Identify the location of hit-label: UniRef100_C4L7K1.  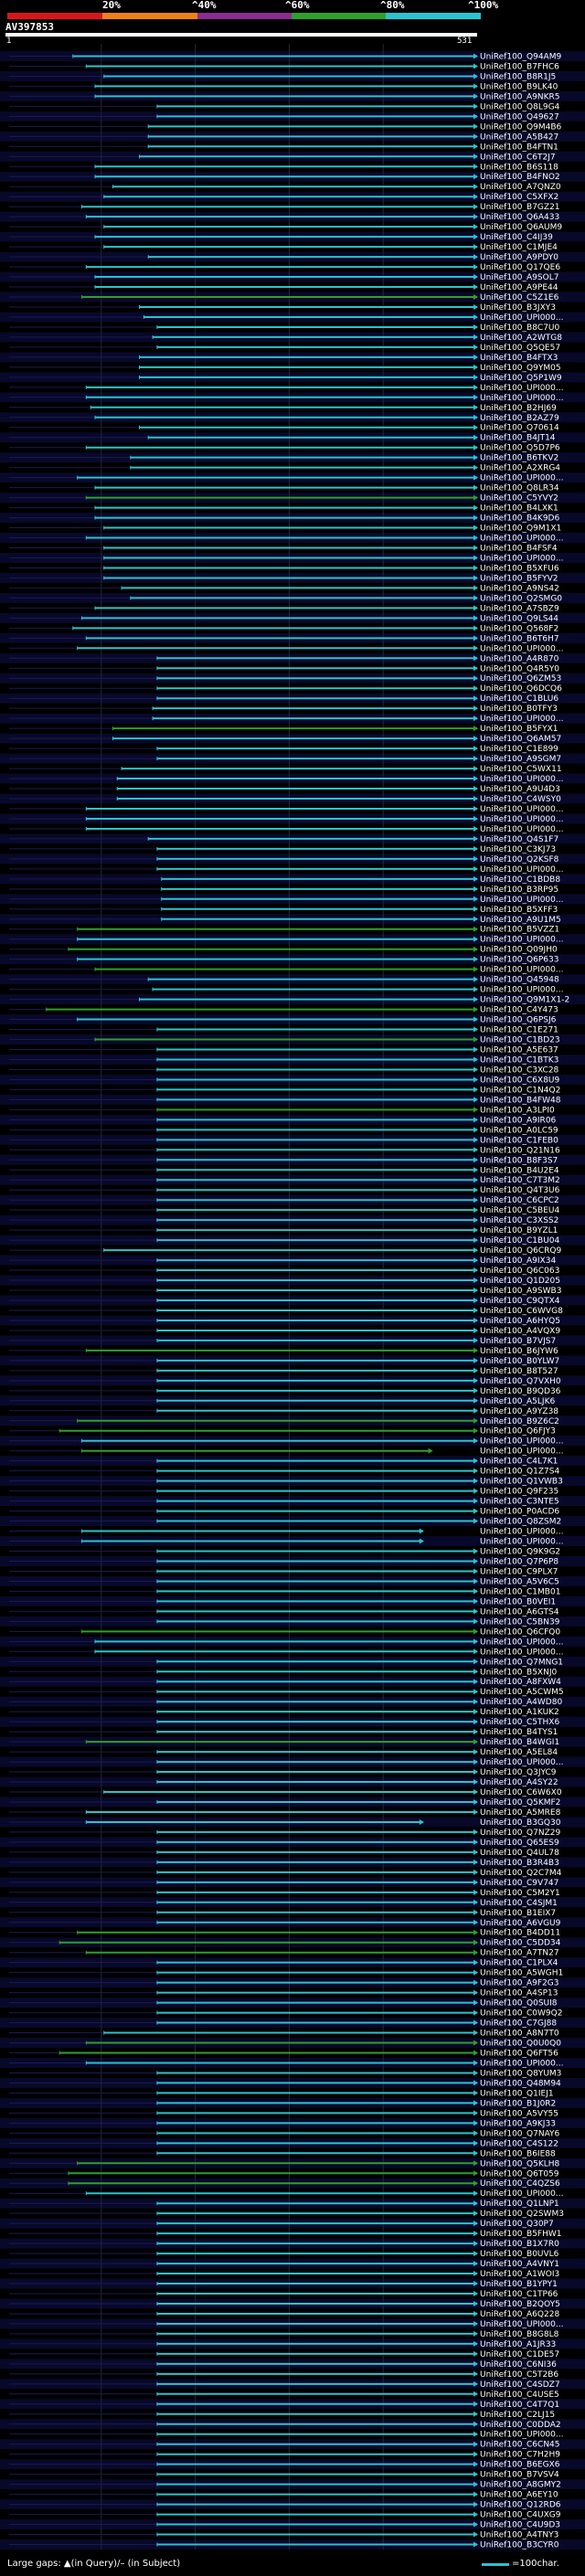
(519, 1462).